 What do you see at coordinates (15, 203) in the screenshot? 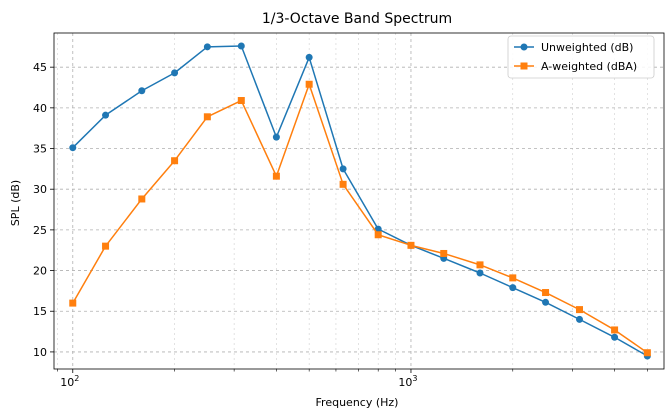
I see `y-axis-label: SPL (dB)` at bounding box center [15, 203].